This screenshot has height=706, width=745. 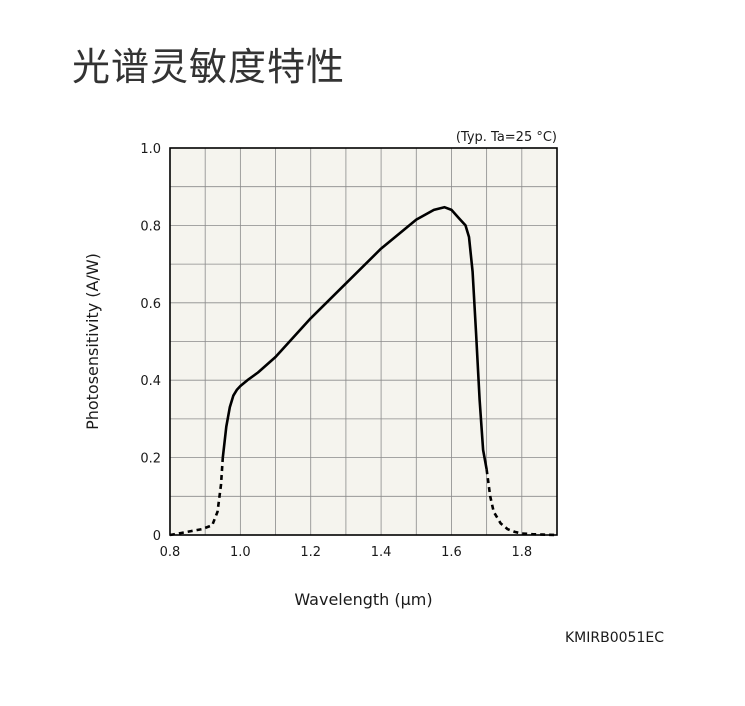 What do you see at coordinates (346, 552) in the screenshot?
I see `x-tick-labels: 0.8 1.0 1.2 1.4 1.6 1.8` at bounding box center [346, 552].